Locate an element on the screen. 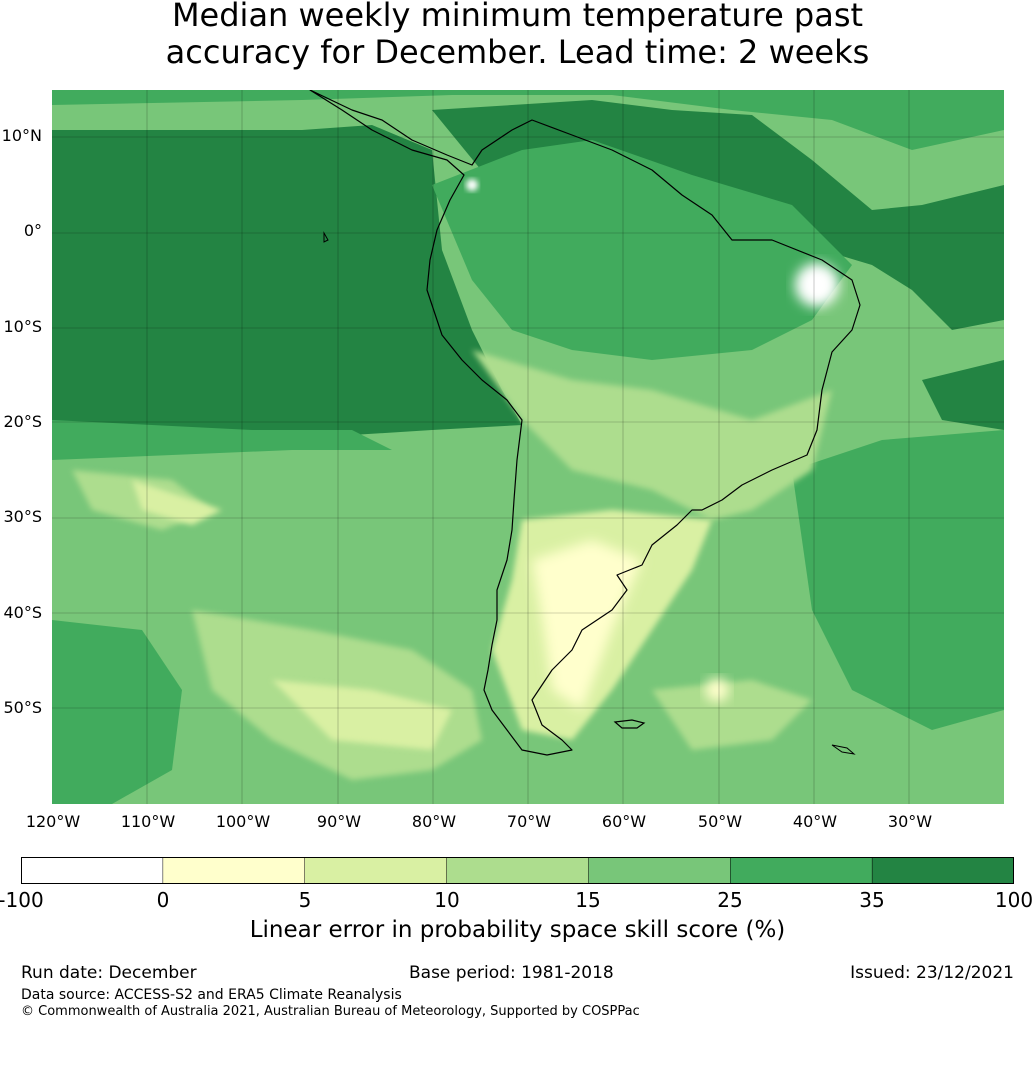  map-region-green-east is located at coordinates (898, 580).